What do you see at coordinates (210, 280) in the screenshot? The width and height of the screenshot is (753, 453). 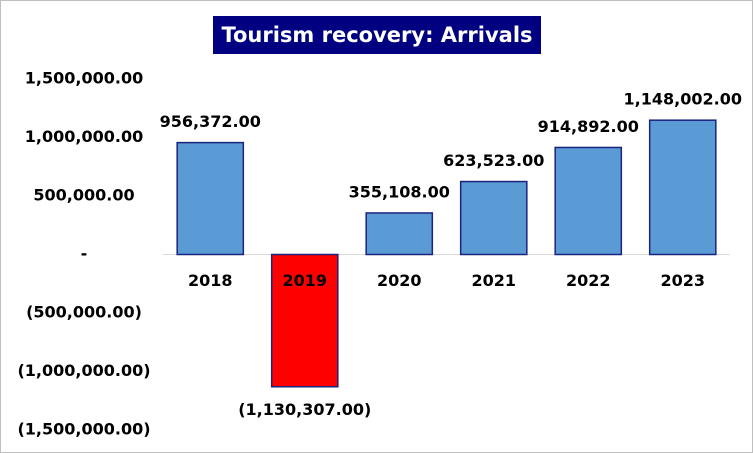 I see `x-tick-label: 2018` at bounding box center [210, 280].